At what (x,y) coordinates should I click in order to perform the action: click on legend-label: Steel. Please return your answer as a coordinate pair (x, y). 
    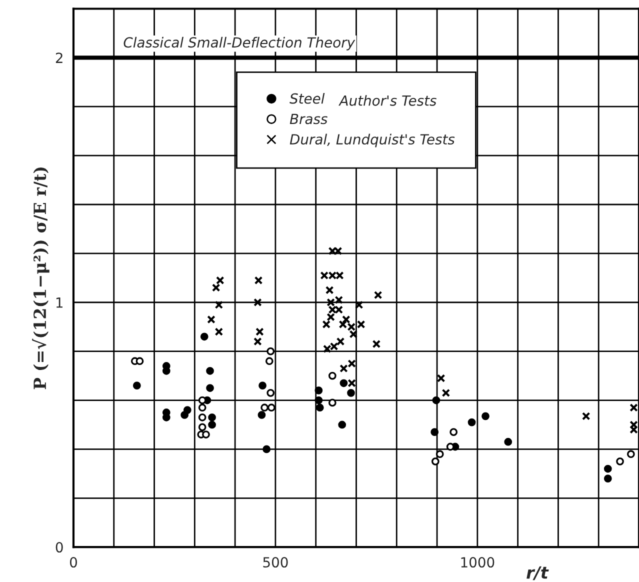
    Looking at the image, I should click on (307, 98).